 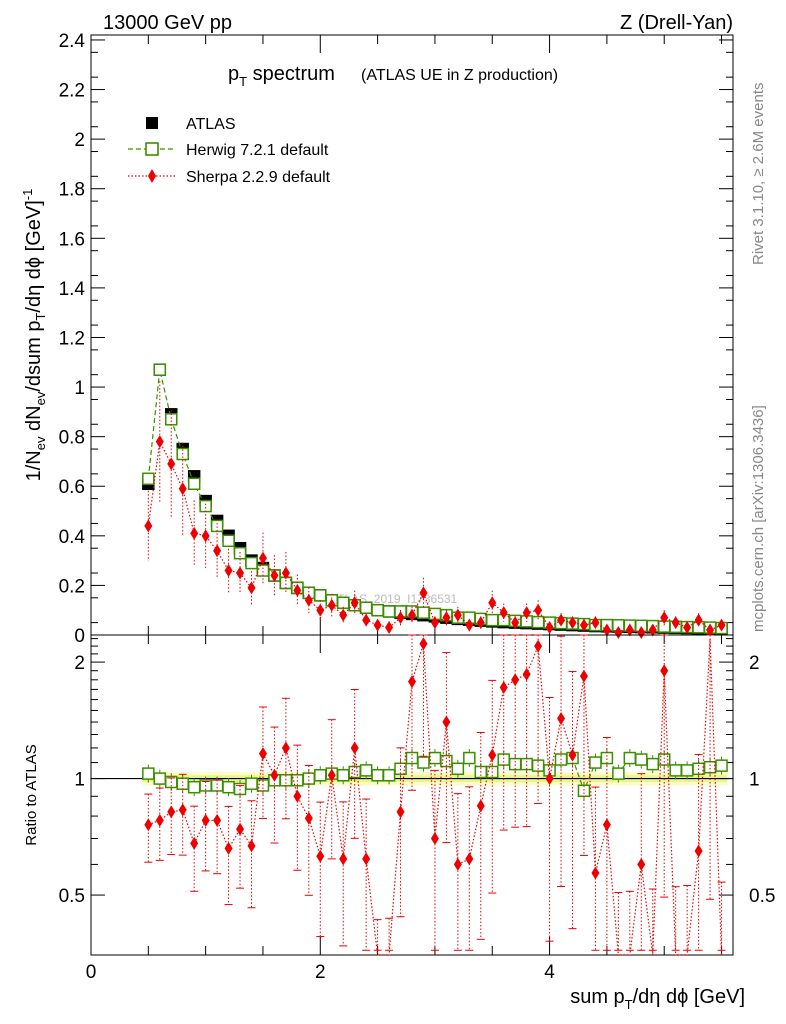 I want to click on ratio-y-tick-label: 0.5, so click(x=72, y=896).